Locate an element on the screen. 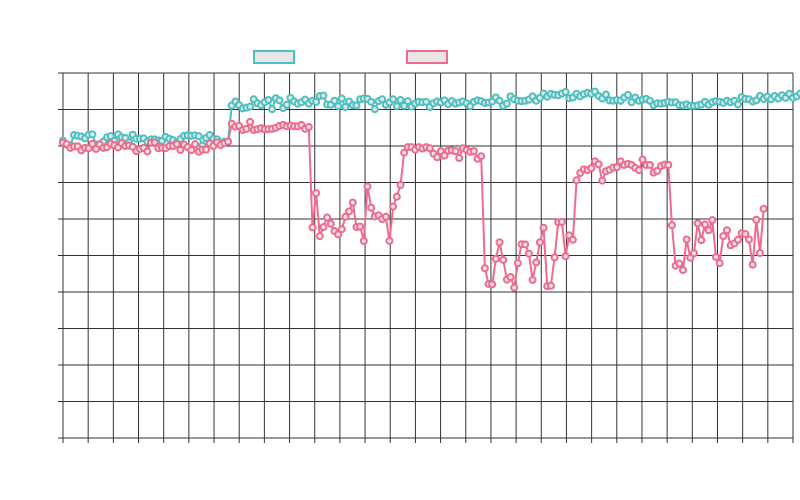  legend is located at coordinates (350, 57).